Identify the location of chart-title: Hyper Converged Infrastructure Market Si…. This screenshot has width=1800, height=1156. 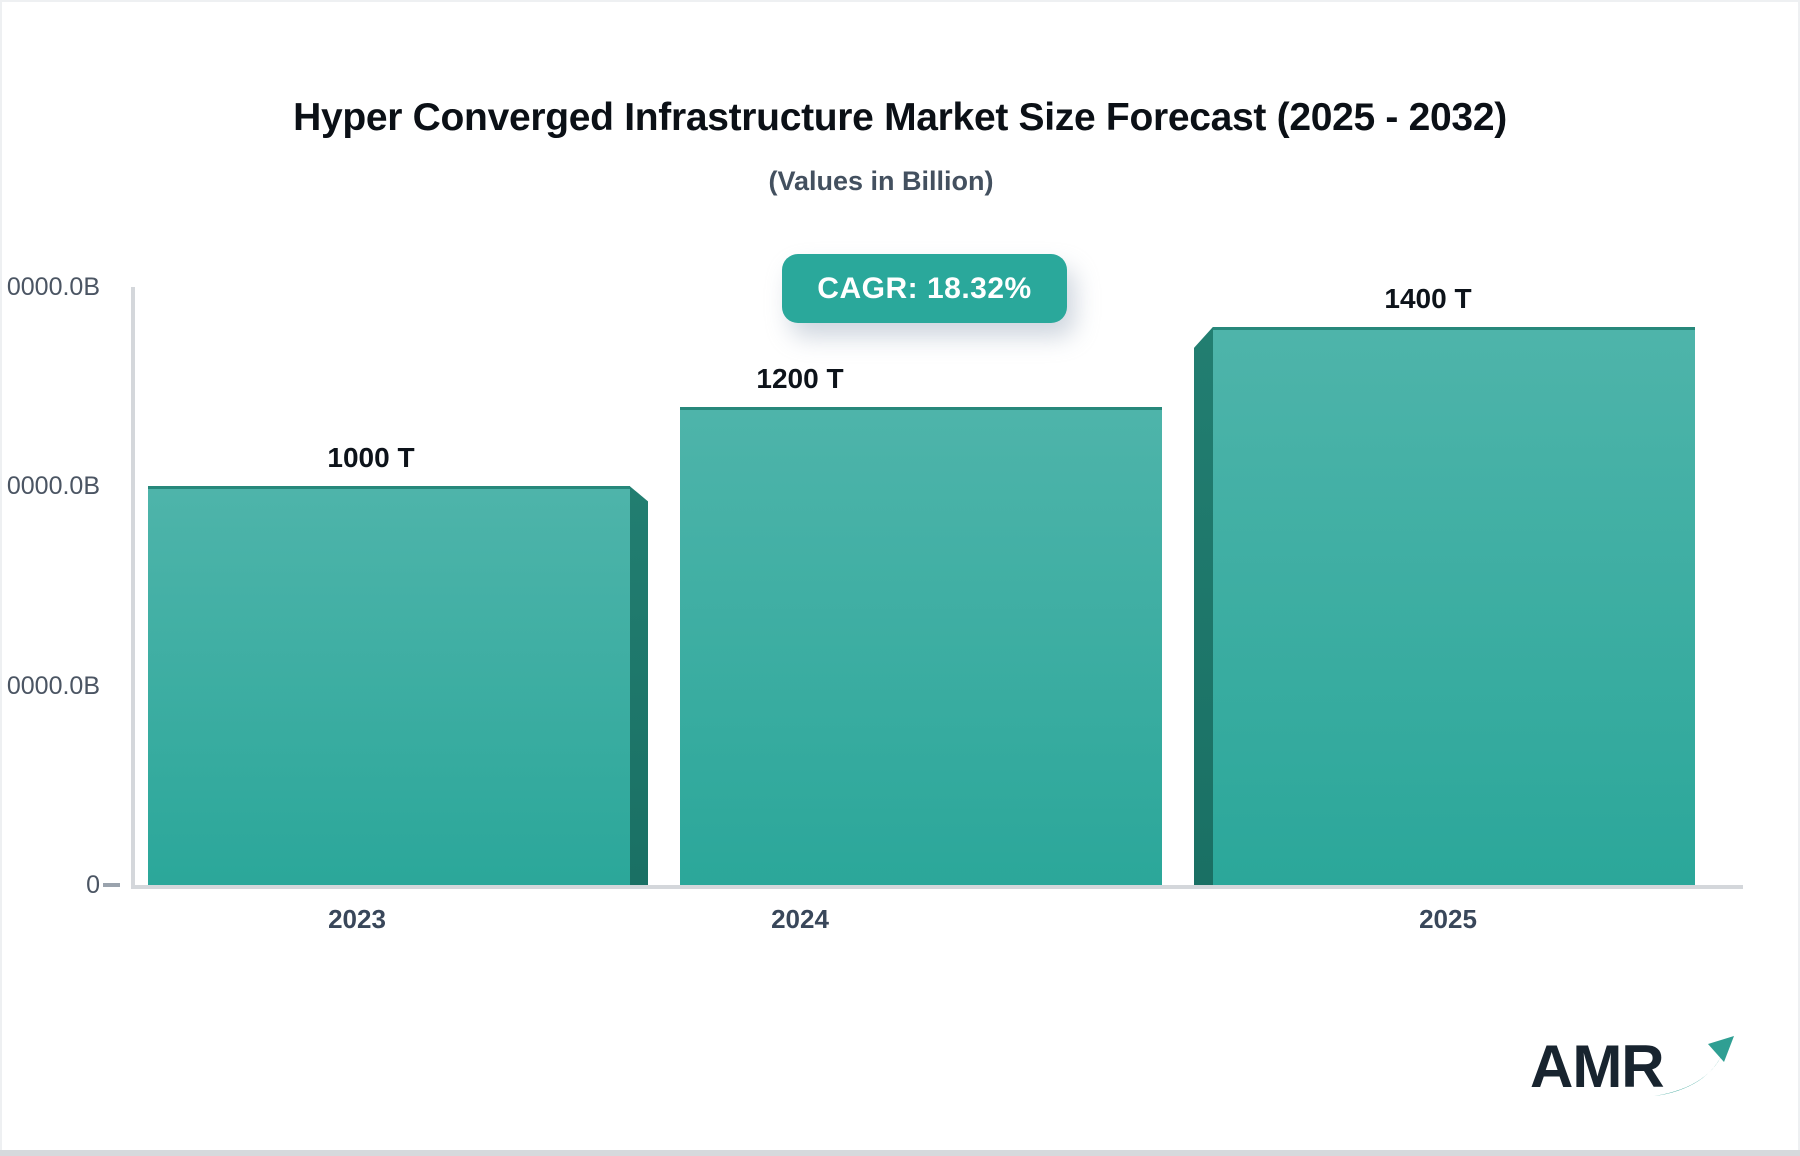
(900, 117).